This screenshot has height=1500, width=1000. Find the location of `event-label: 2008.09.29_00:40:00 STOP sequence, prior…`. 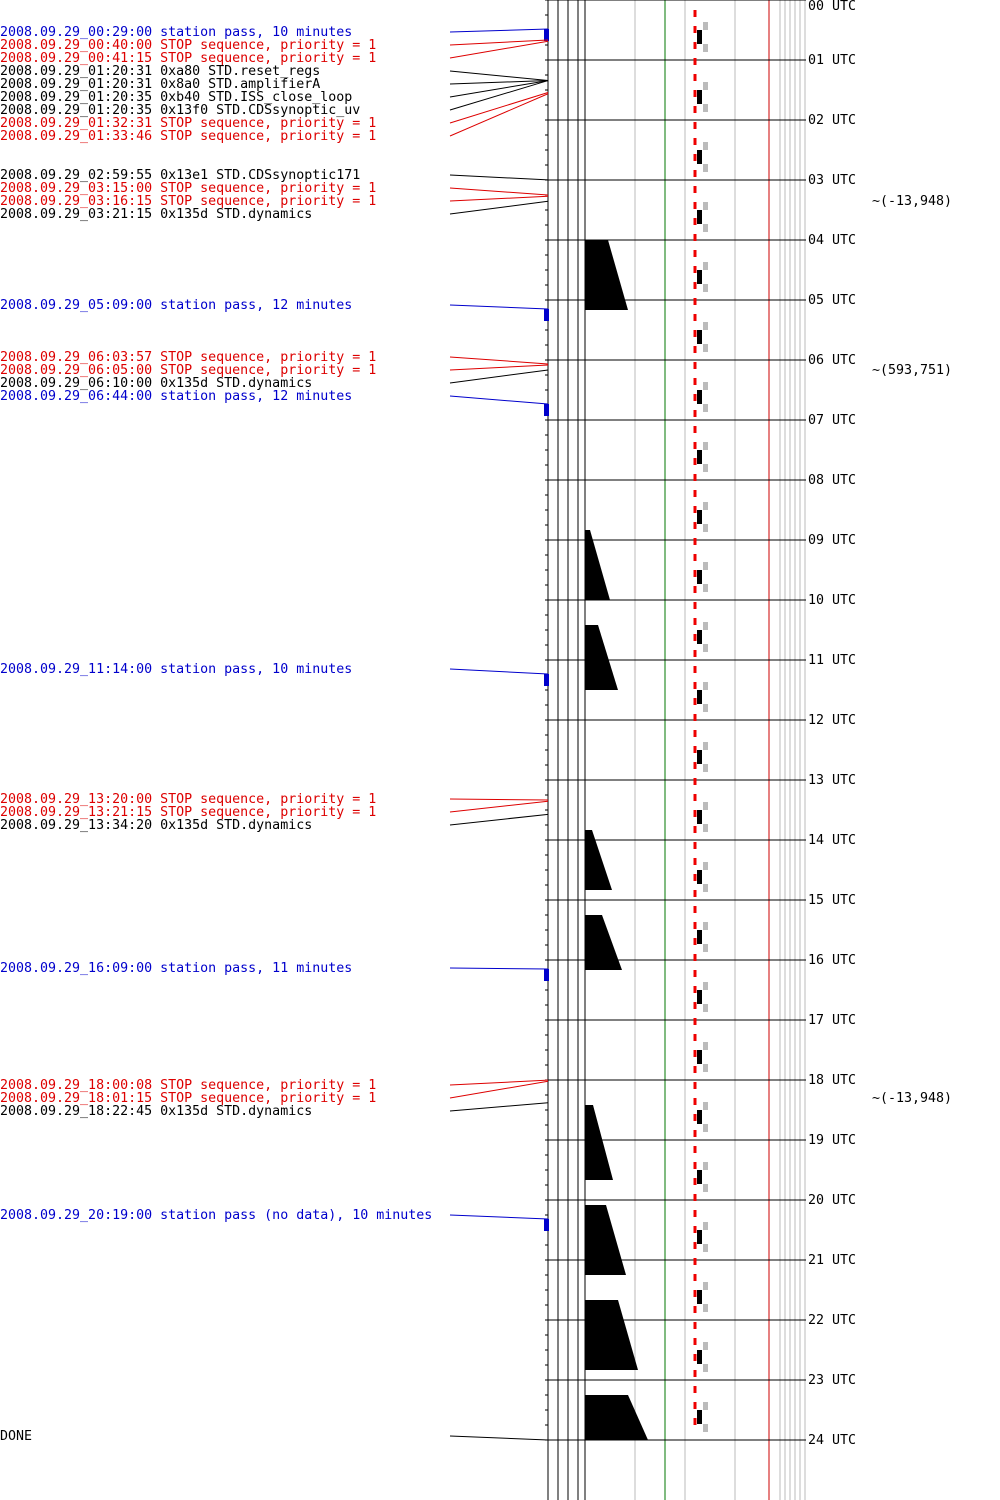

event-label: 2008.09.29_00:40:00 STOP sequence, prior… is located at coordinates (188, 45).